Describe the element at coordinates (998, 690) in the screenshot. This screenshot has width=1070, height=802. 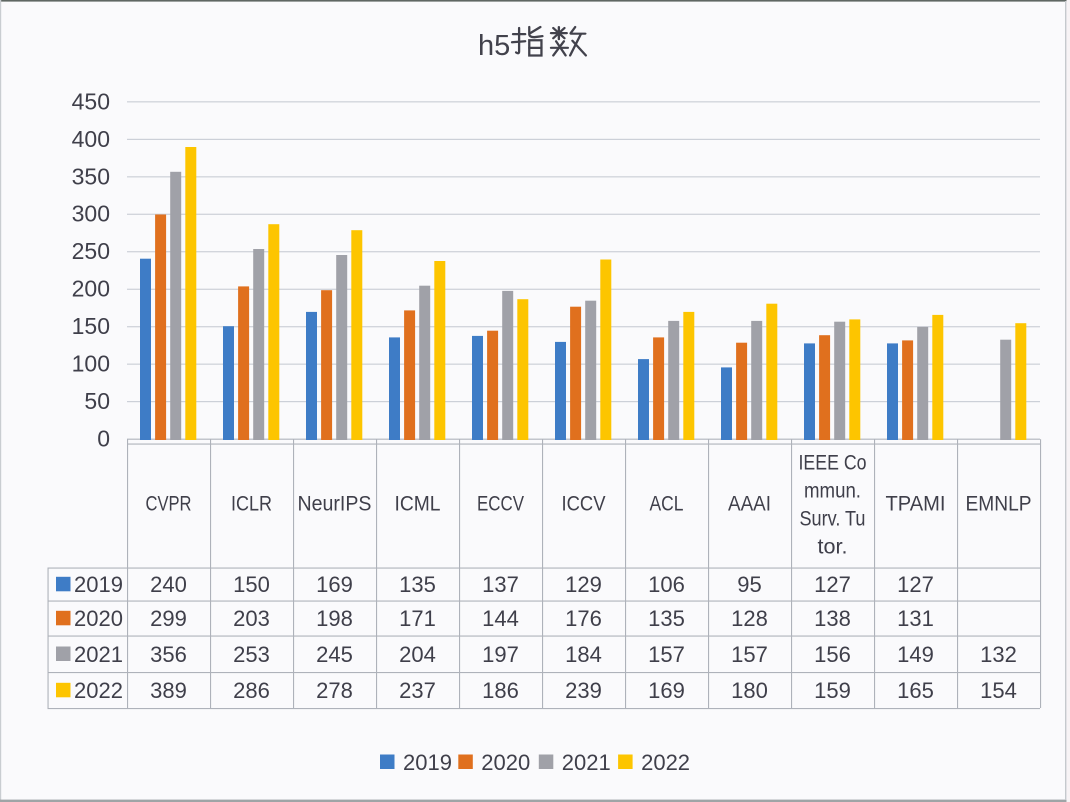
I see `svg-text: 154` at that location.